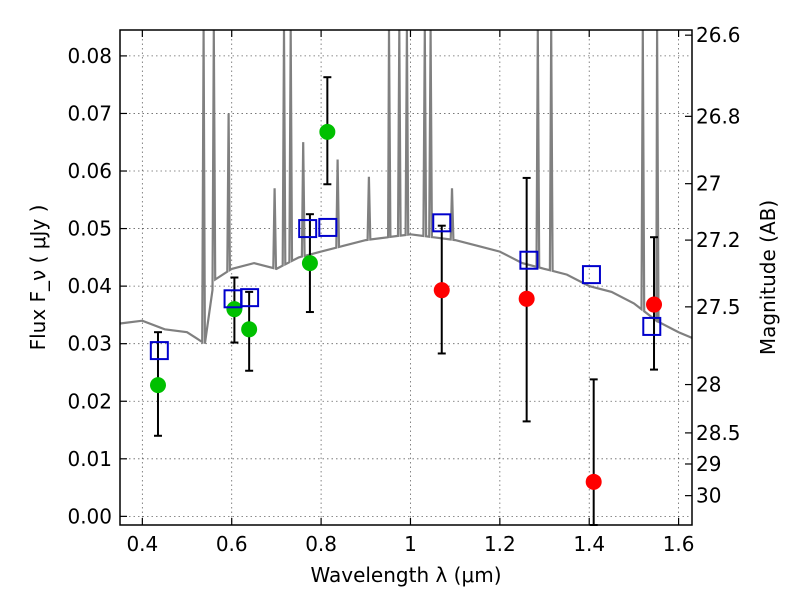  What do you see at coordinates (89, 344) in the screenshot?
I see `y-tick-label: 0.03` at bounding box center [89, 344].